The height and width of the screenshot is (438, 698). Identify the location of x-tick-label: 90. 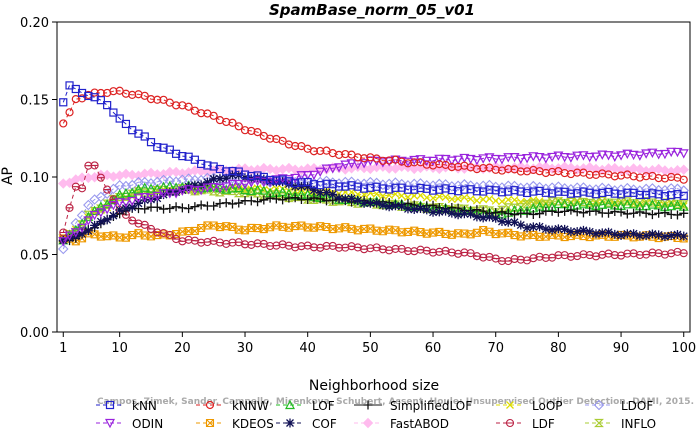
(621, 348).